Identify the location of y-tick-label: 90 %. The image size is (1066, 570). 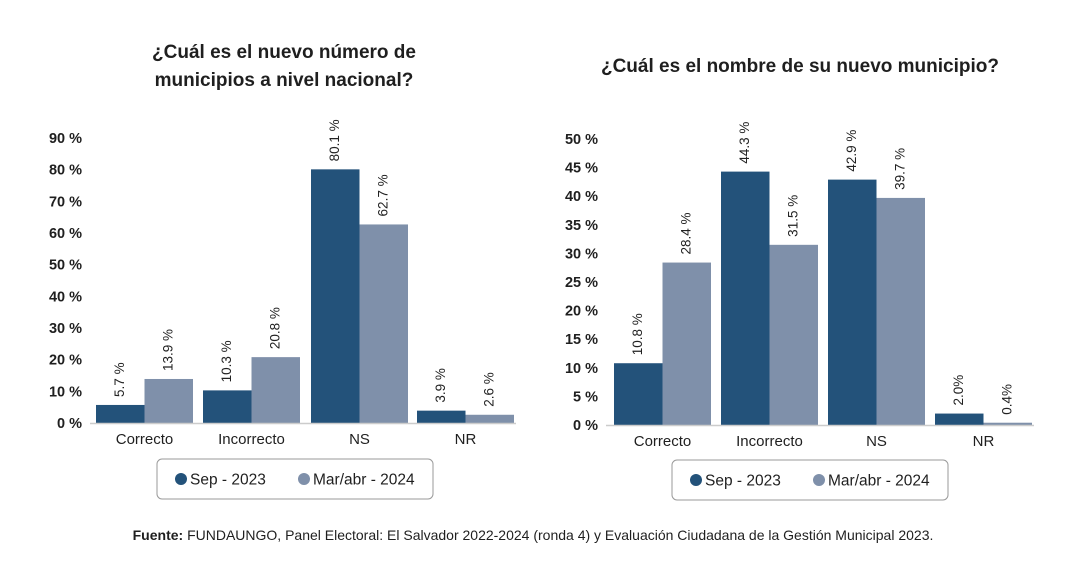
(65, 139).